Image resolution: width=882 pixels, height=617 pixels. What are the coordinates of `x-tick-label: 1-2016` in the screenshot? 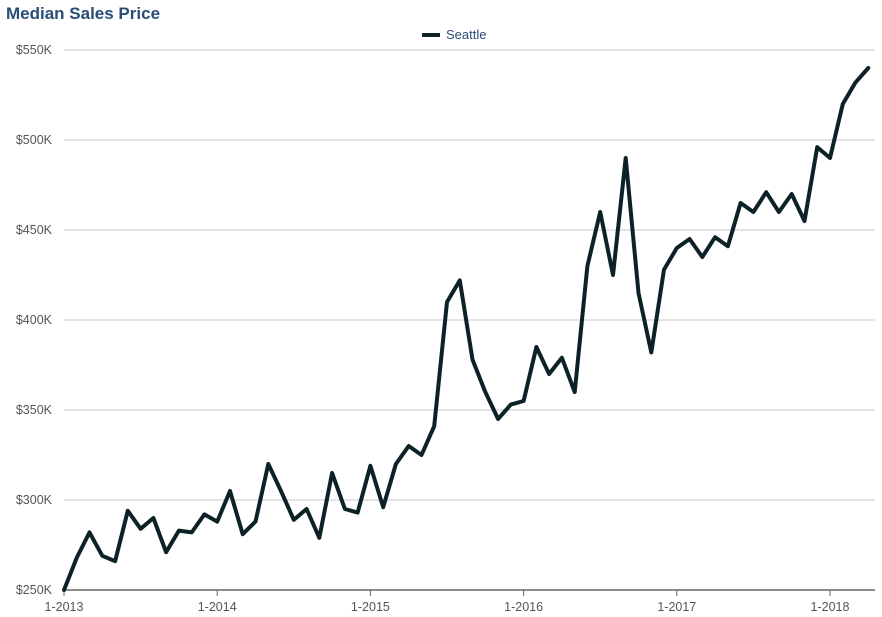 It's located at (523, 607).